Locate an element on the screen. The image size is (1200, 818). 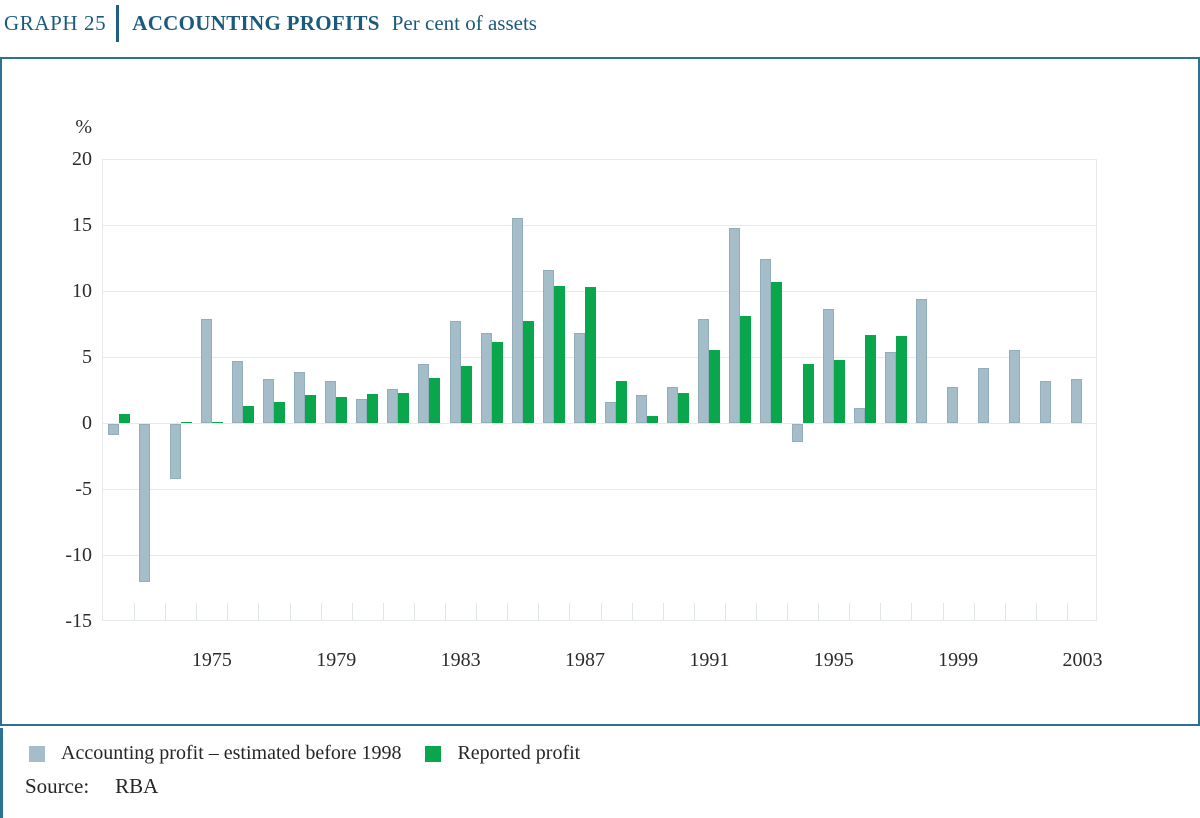
bar-reported-1986 is located at coordinates (559, 354).